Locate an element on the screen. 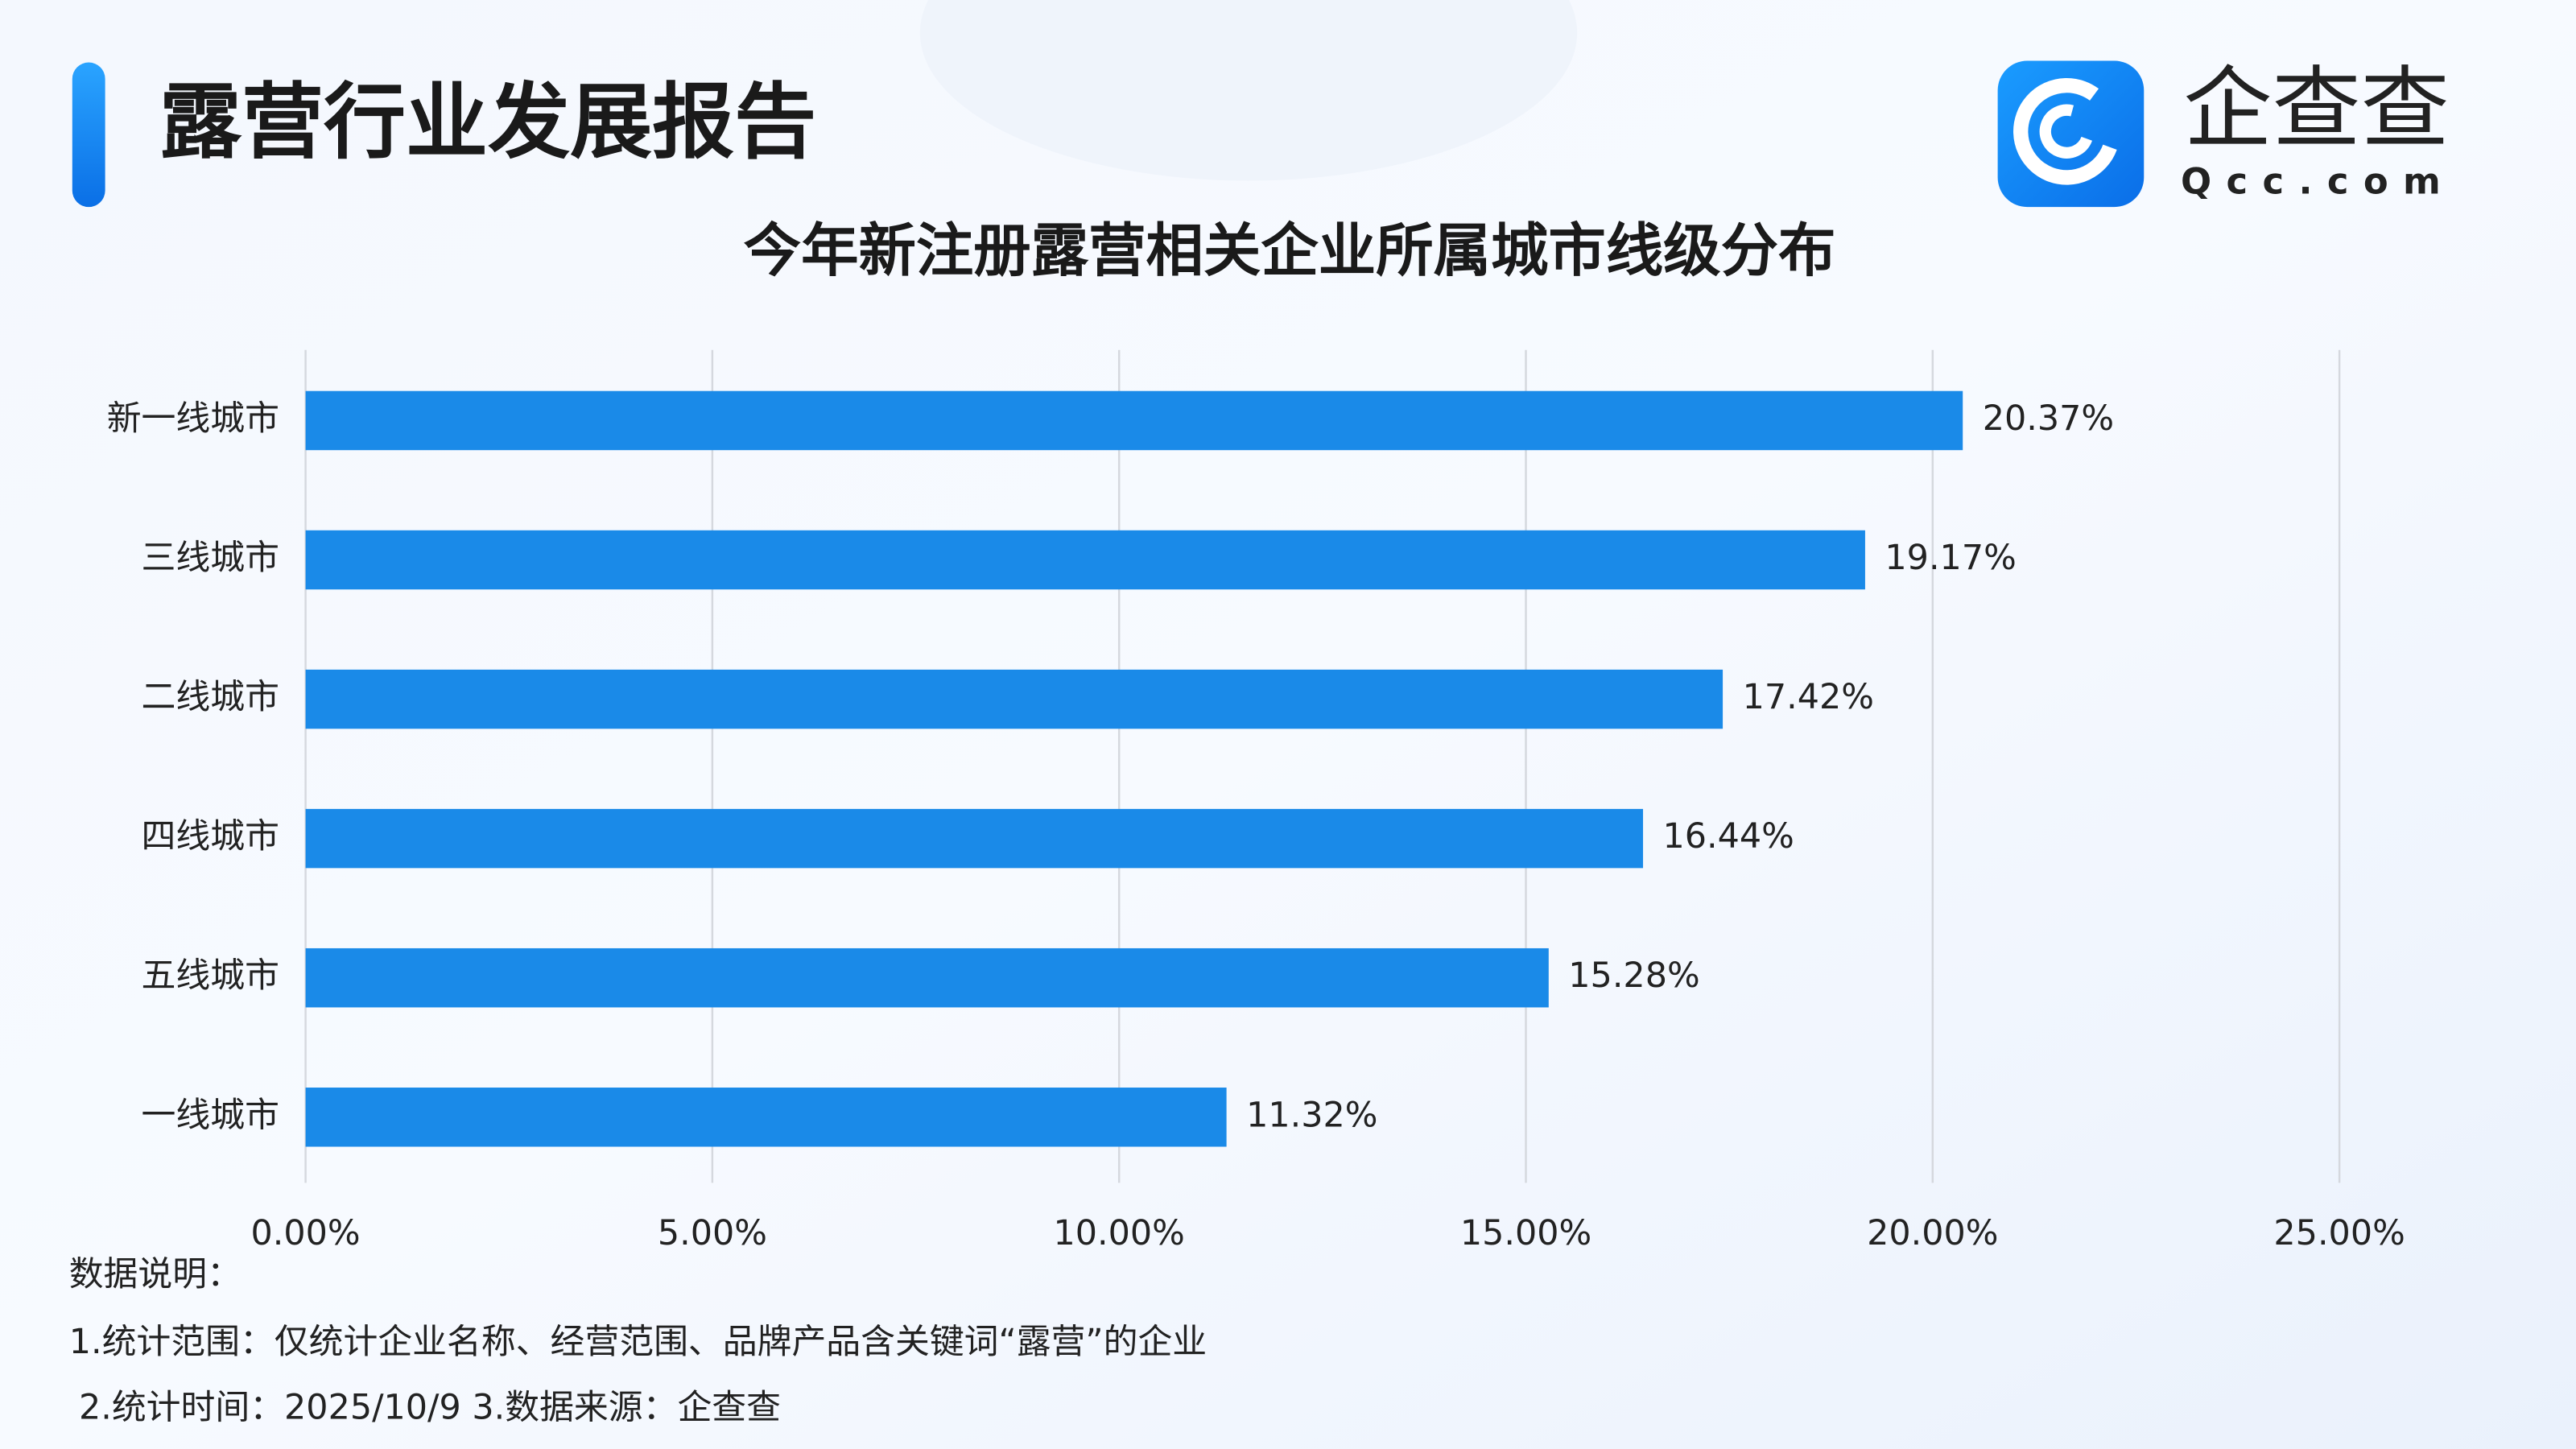 Image resolution: width=2576 pixels, height=1449 pixels. value-label: 16.44% is located at coordinates (1728, 836).